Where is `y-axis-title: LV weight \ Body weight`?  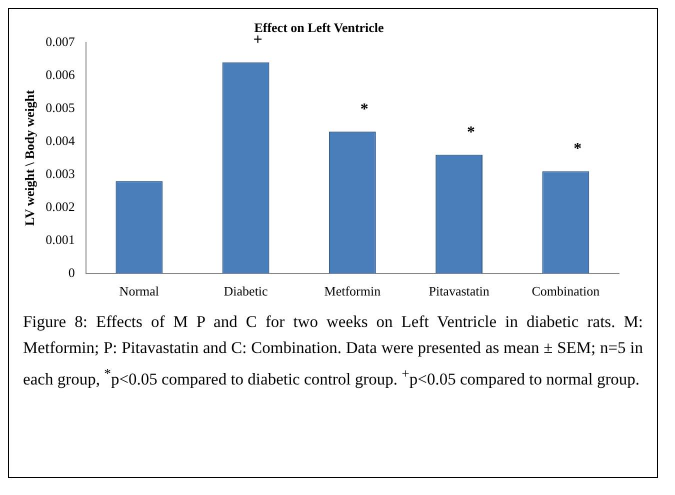 y-axis-title: LV weight \ Body weight is located at coordinates (30, 157).